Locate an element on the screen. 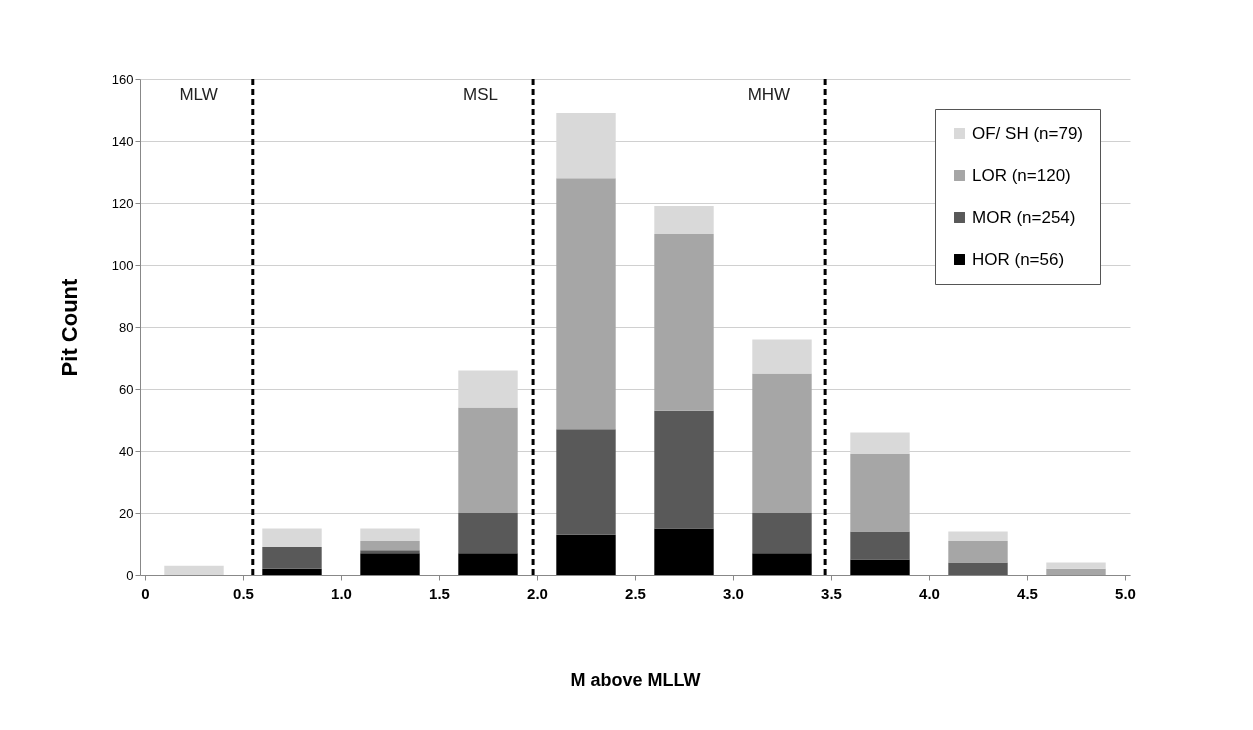 Image resolution: width=1253 pixels, height=730 pixels. ref-line-label: MHW is located at coordinates (769, 94).